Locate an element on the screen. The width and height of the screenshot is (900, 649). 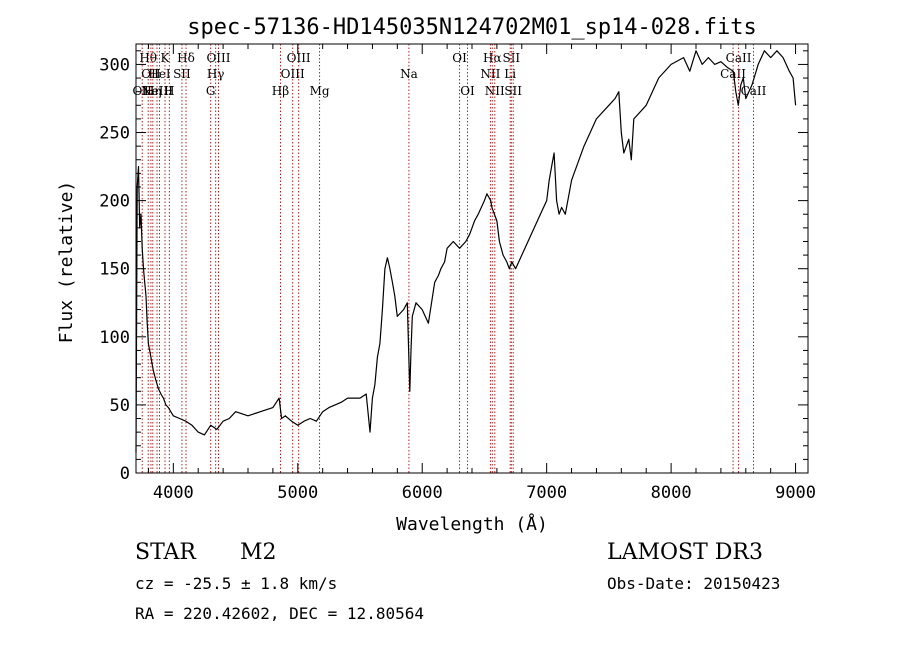
x-tick-label-0: 4000 is located at coordinates (173, 493).